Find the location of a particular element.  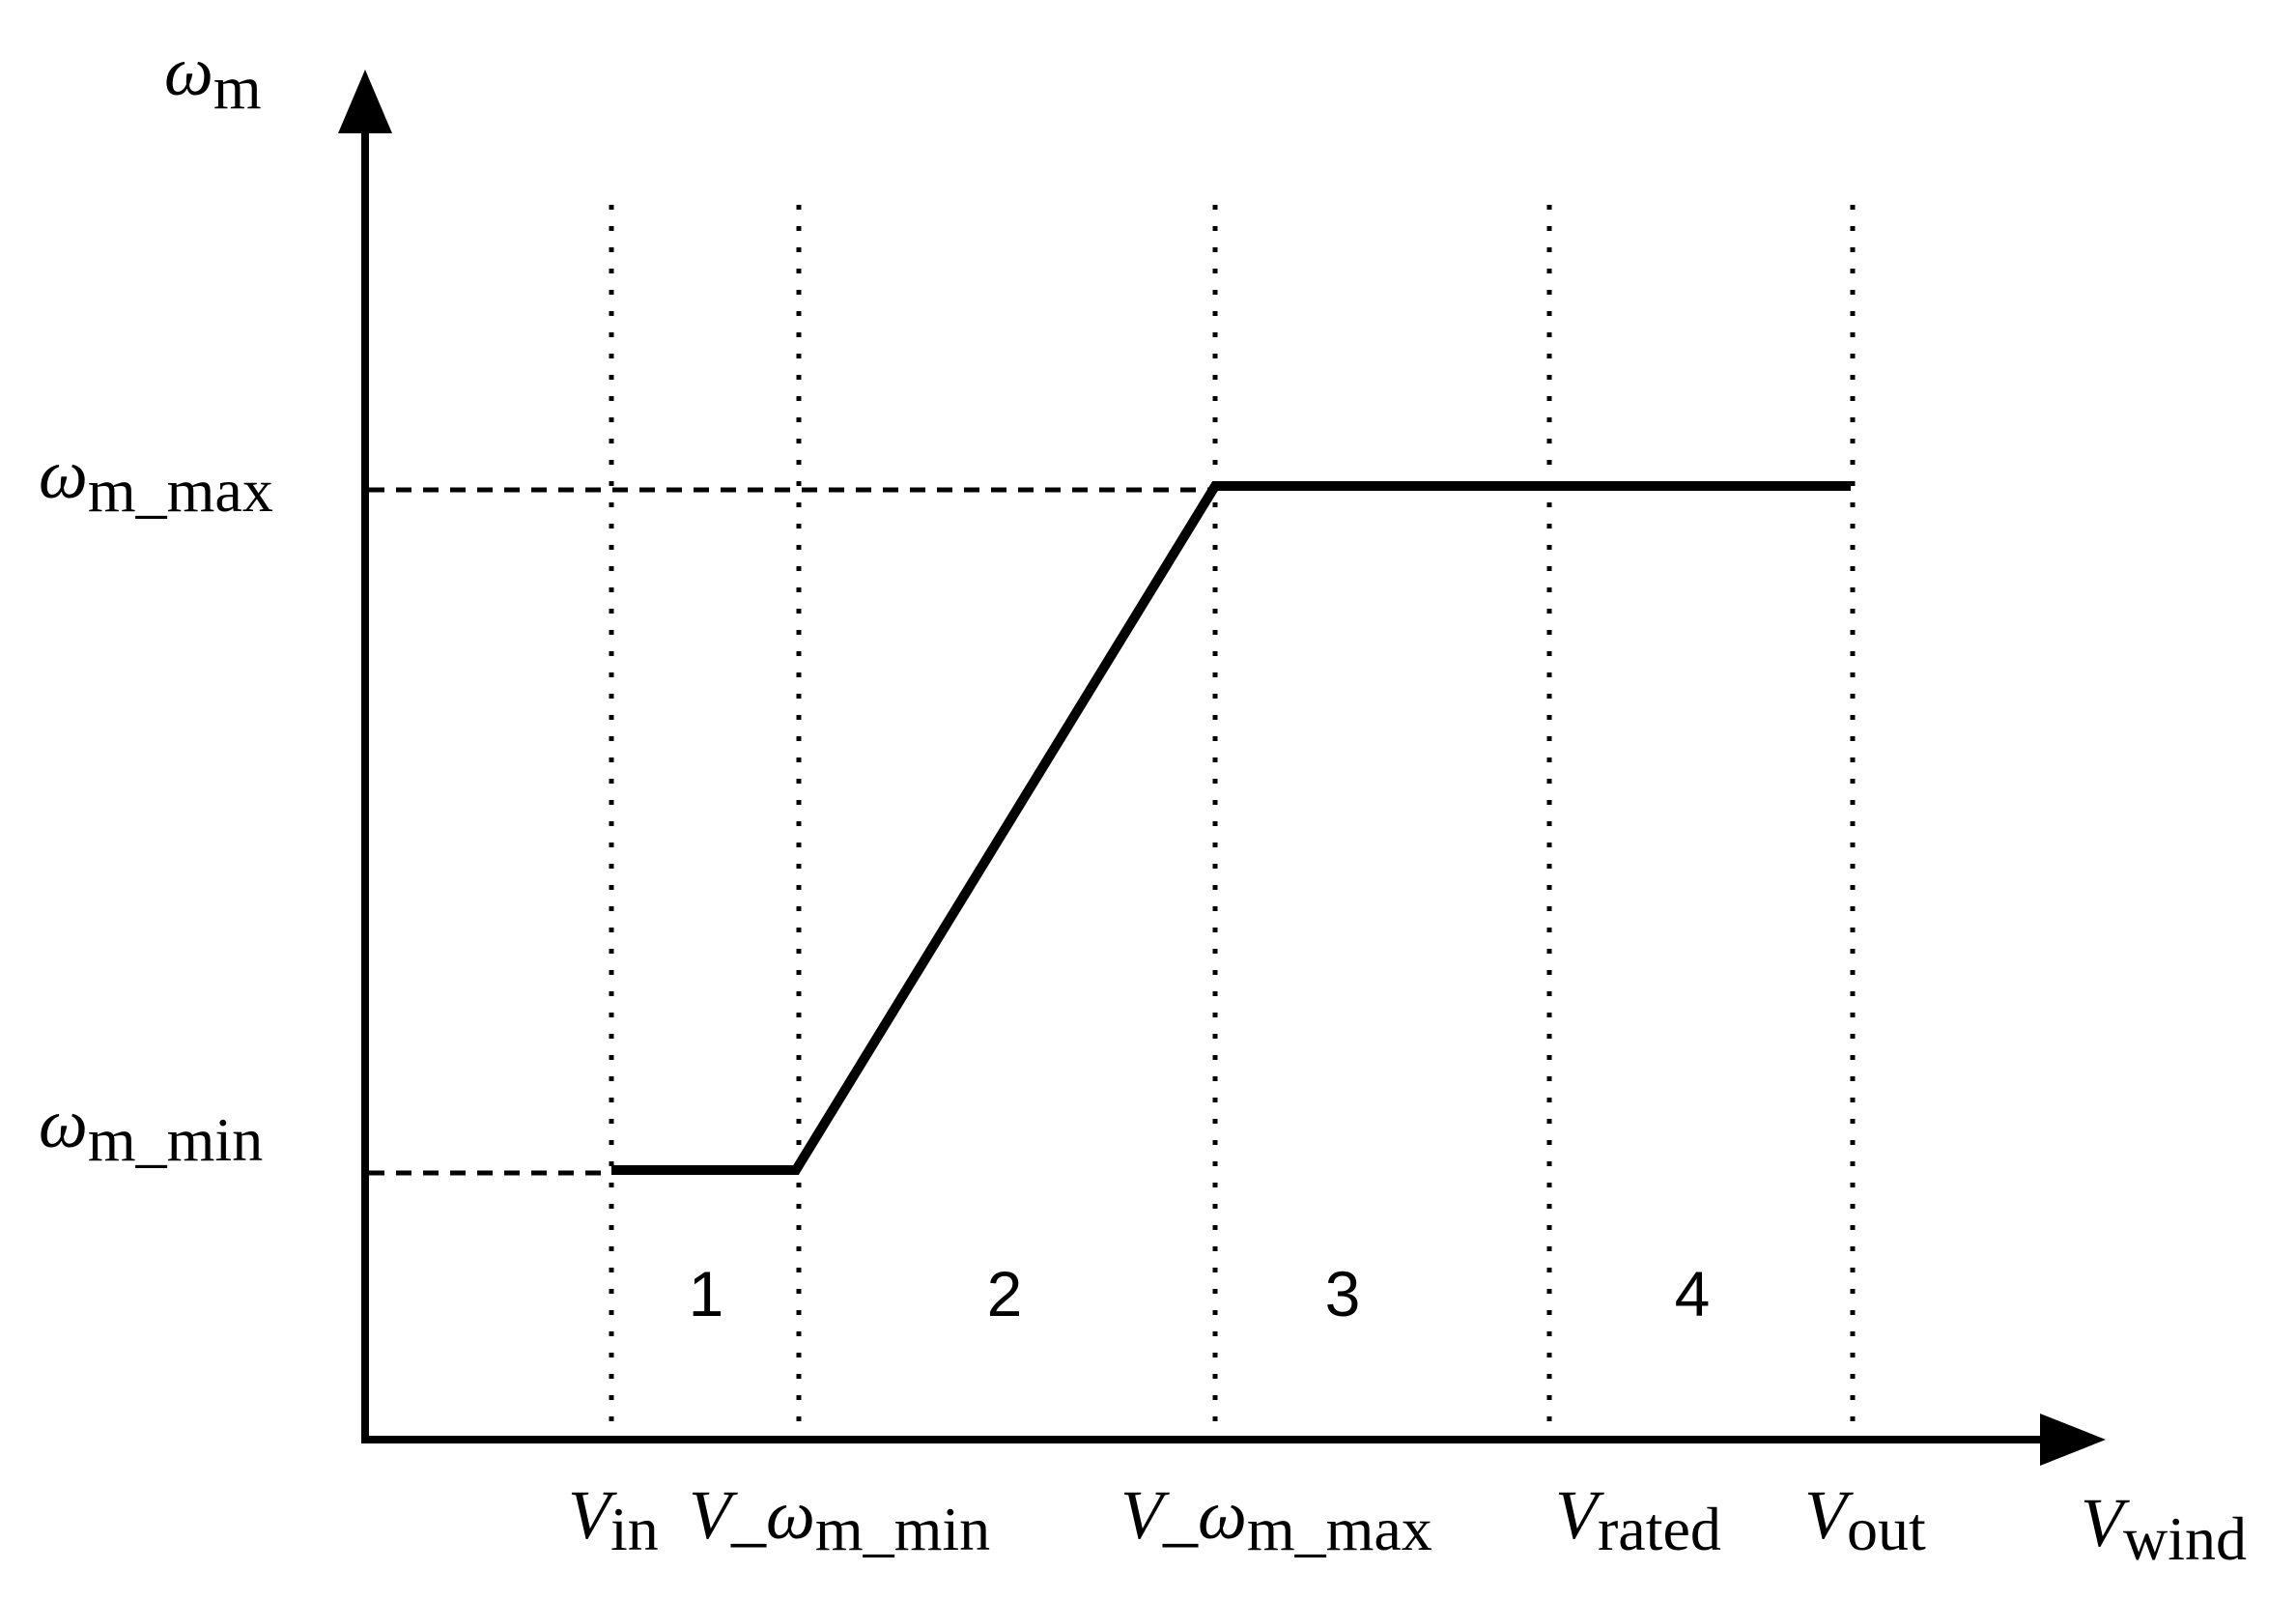

y-tick-wm-max-symbol: ω is located at coordinates (63, 474).